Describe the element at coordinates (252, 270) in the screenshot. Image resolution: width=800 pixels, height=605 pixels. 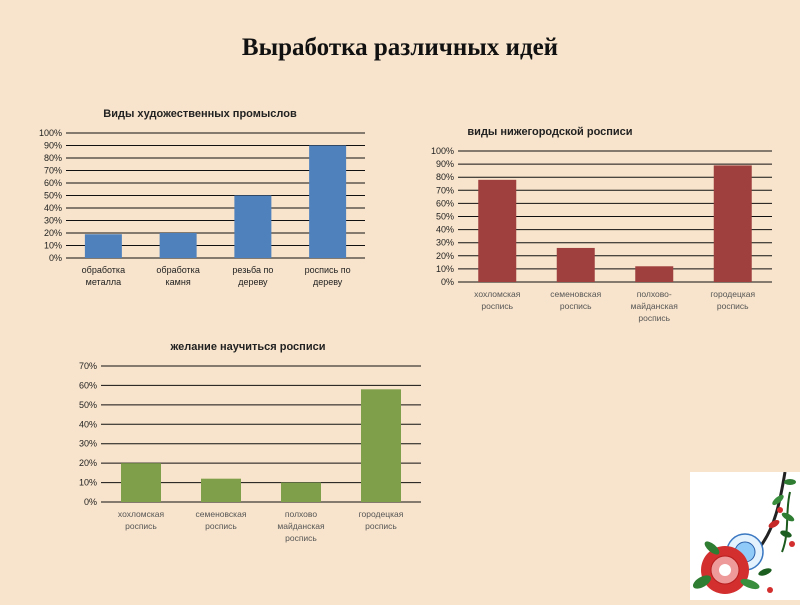
I see `category-label: резьба по` at that location.